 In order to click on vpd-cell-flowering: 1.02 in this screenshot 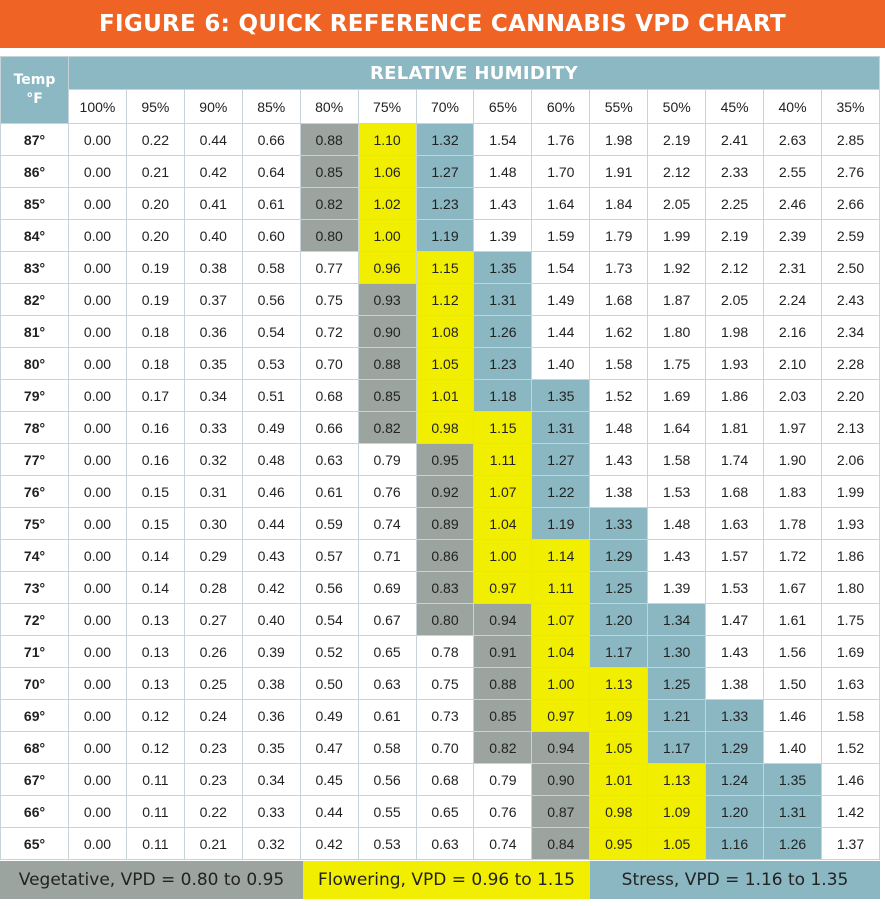, I will do `click(387, 203)`.